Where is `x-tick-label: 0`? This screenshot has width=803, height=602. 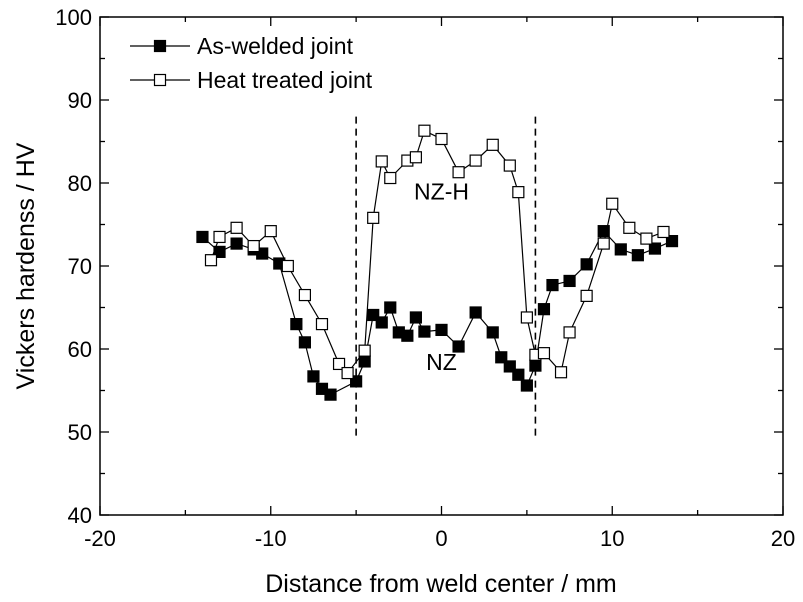 x-tick-label: 0 is located at coordinates (441, 538).